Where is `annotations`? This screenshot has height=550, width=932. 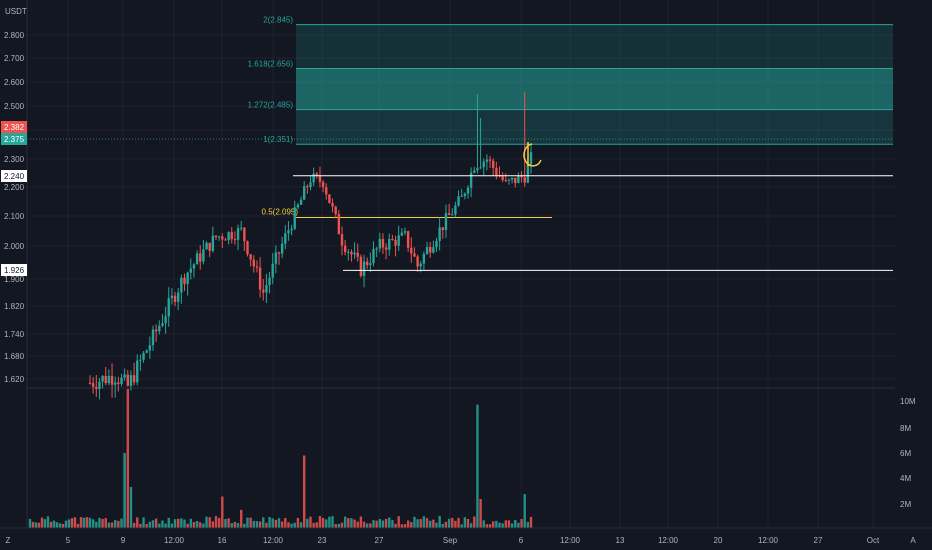
annotations is located at coordinates (532, 154).